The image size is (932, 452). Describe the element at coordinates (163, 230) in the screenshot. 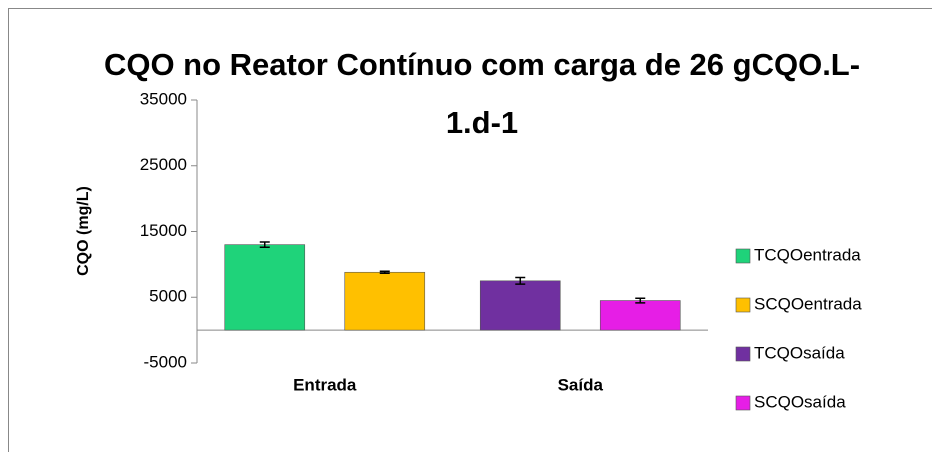

I see `y-tick-label: 15000` at that location.